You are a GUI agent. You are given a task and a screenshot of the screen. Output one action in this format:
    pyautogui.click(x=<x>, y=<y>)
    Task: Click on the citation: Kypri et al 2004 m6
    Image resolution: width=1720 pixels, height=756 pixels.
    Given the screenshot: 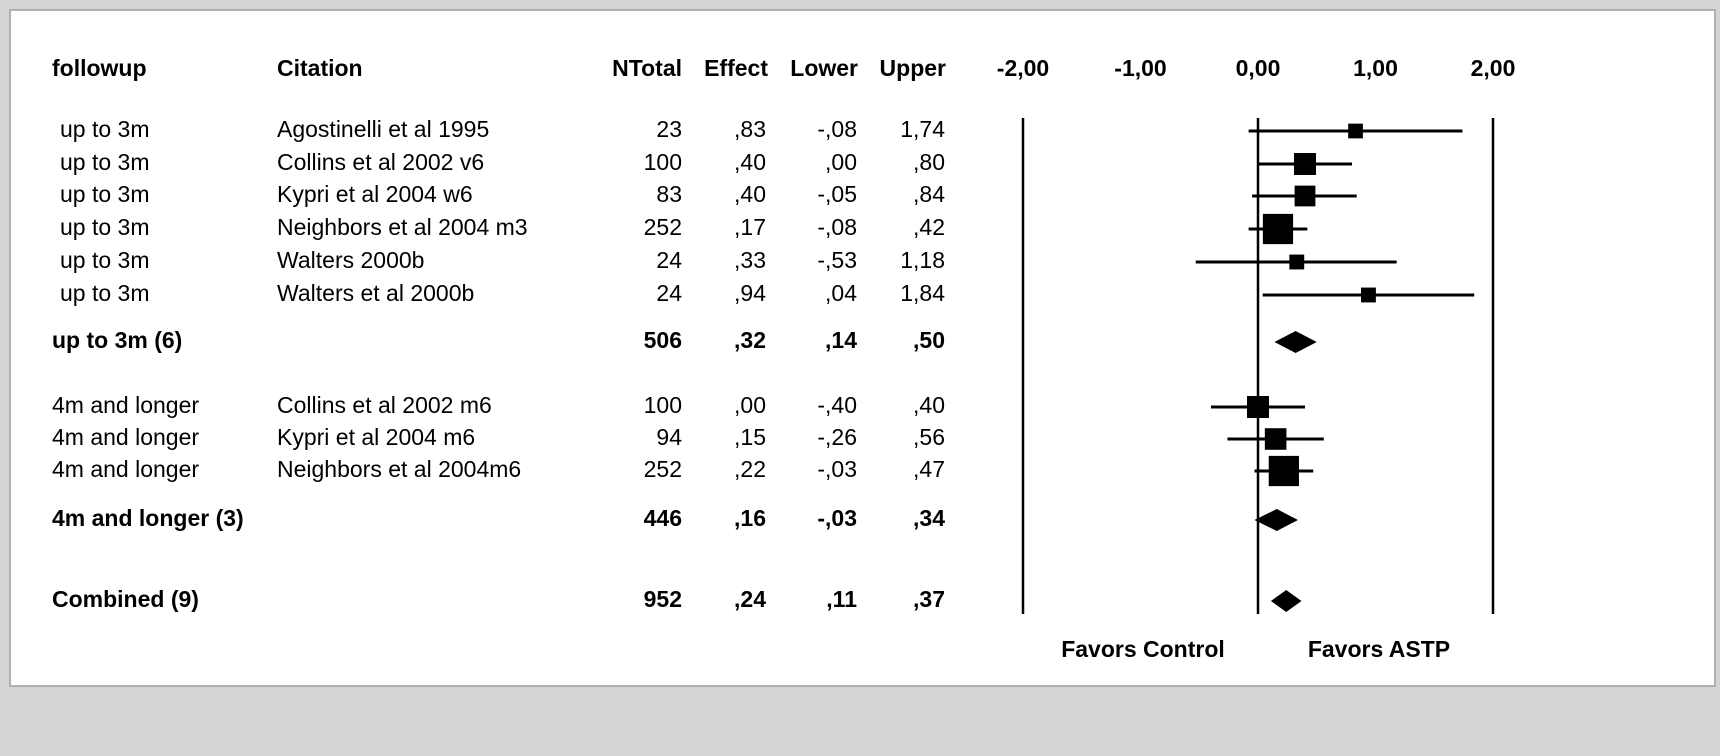 What is the action you would take?
    pyautogui.click(x=376, y=437)
    